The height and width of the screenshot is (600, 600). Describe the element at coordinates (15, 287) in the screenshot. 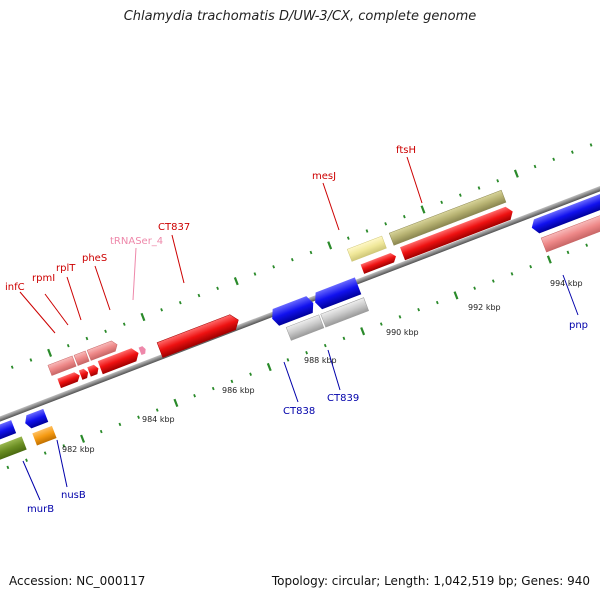

I see `label-infC: infC` at that location.